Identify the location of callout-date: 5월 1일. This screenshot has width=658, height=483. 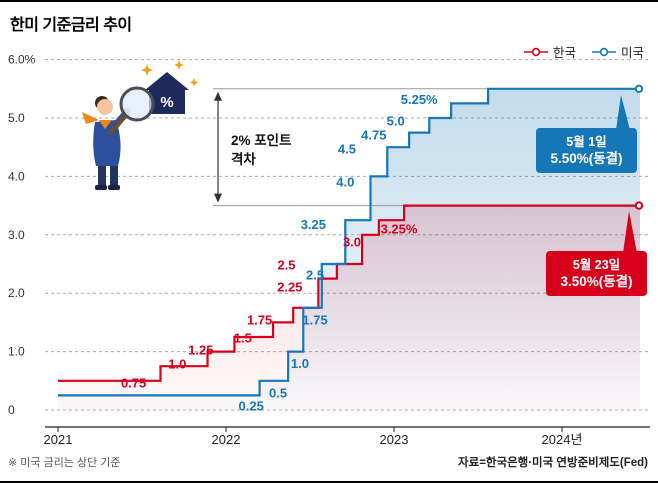
(586, 141).